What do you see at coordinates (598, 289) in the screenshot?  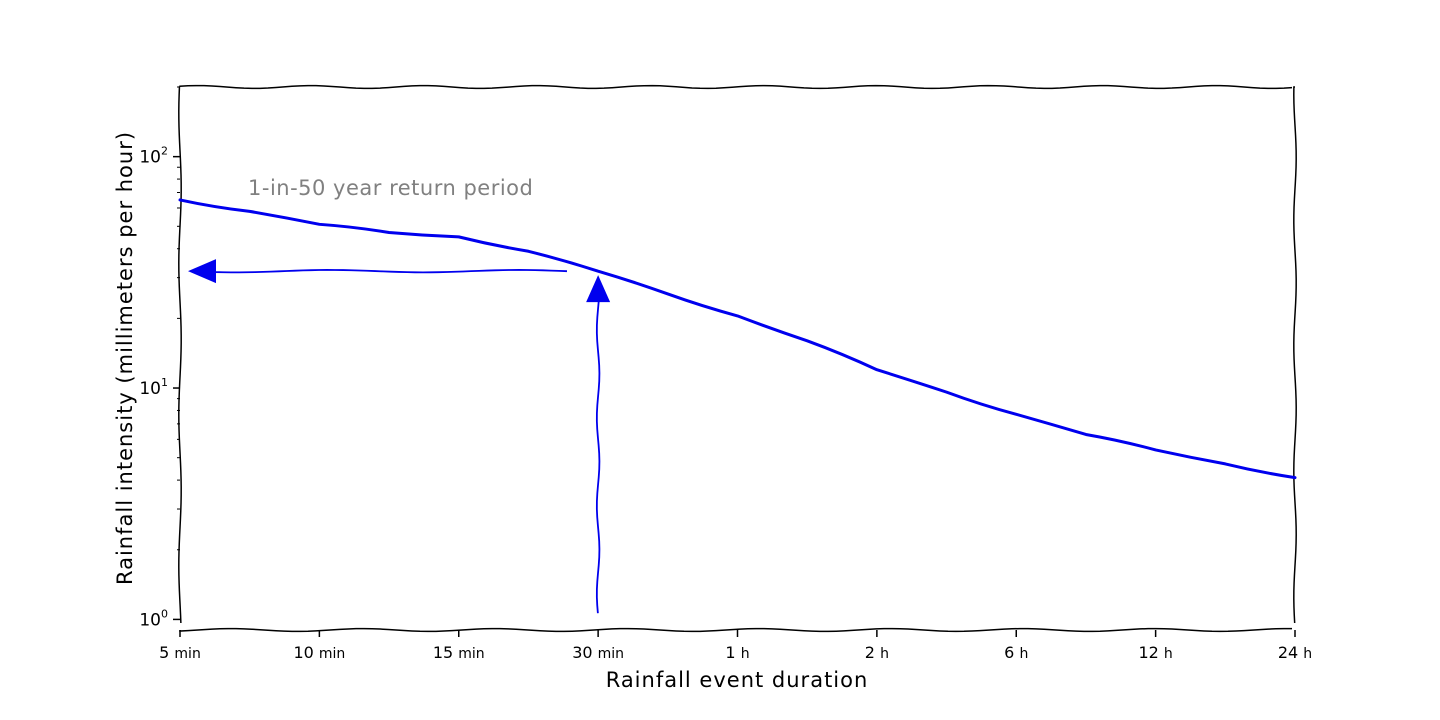 I see `vertical-arrowhead` at bounding box center [598, 289].